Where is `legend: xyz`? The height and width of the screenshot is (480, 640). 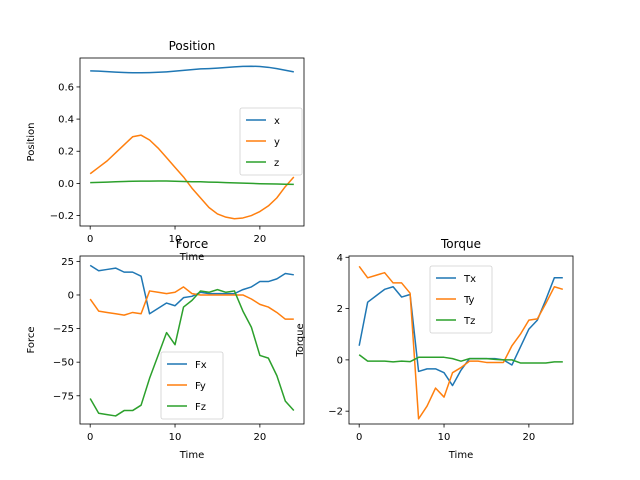
legend: xyz is located at coordinates (271, 141).